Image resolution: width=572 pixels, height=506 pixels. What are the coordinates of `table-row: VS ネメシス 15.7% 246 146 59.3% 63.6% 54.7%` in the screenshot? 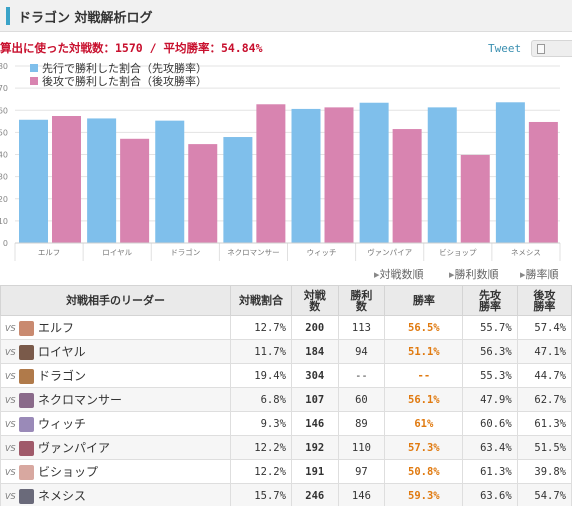 It's located at (286, 494).